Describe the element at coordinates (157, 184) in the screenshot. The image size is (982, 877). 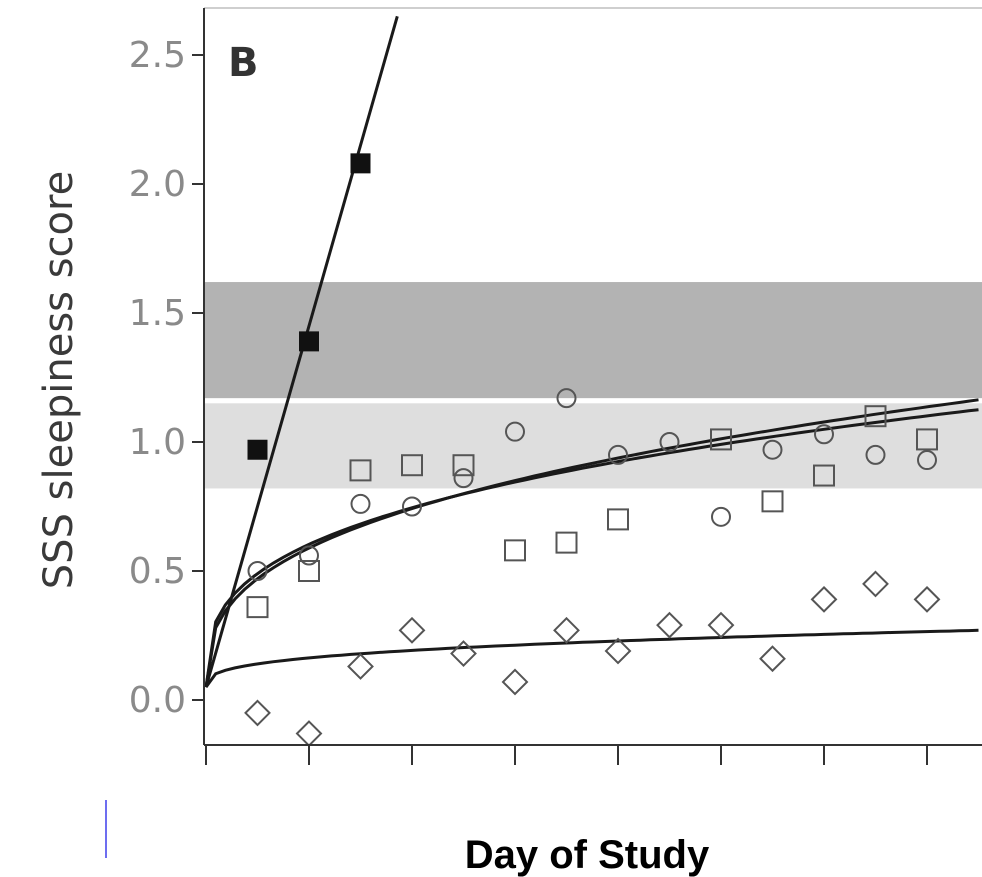
I see `y-tick-label: 2.0` at that location.